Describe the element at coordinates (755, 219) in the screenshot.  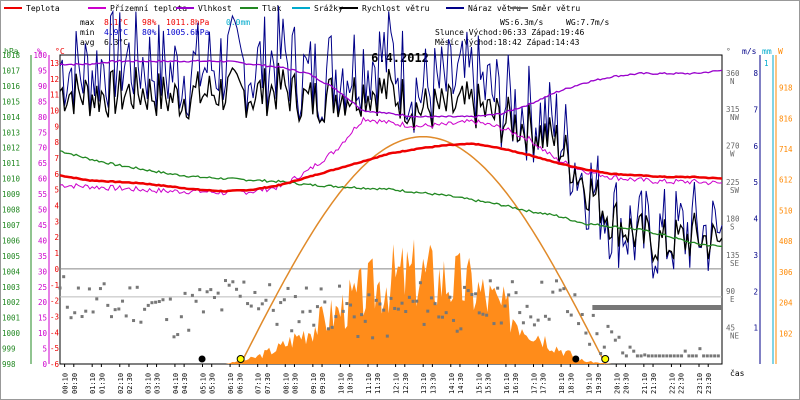
I see `tick-label-ms: 4` at that location.